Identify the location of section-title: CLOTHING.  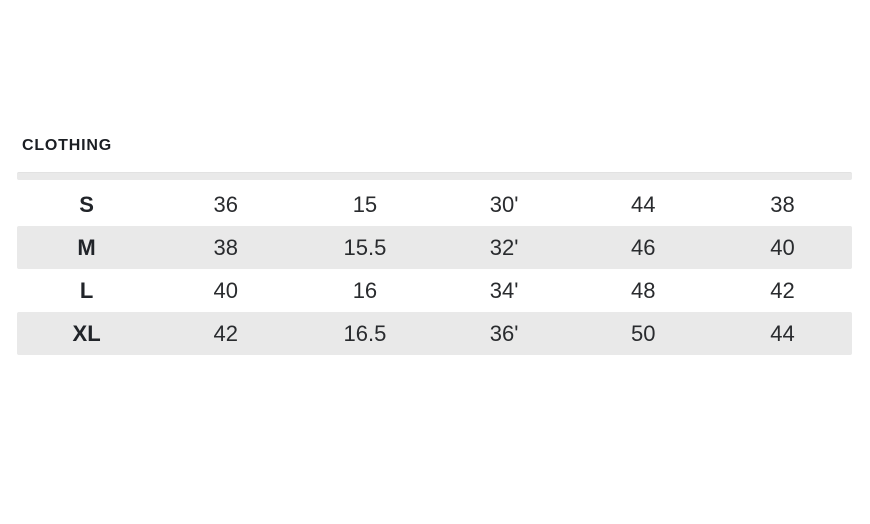
(67, 145).